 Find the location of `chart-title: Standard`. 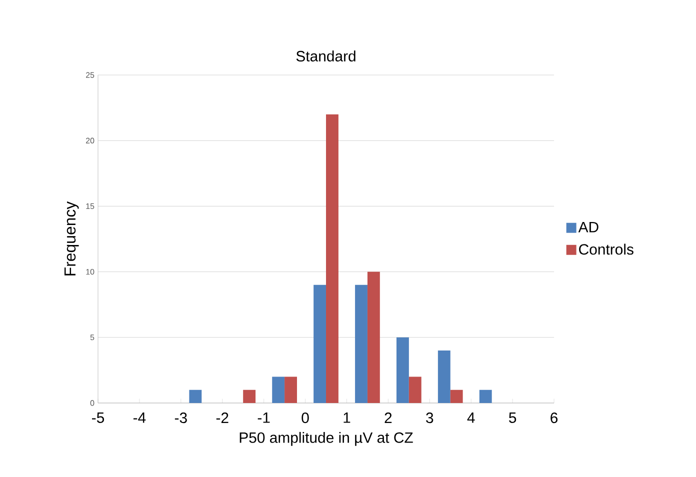

chart-title: Standard is located at coordinates (326, 56).